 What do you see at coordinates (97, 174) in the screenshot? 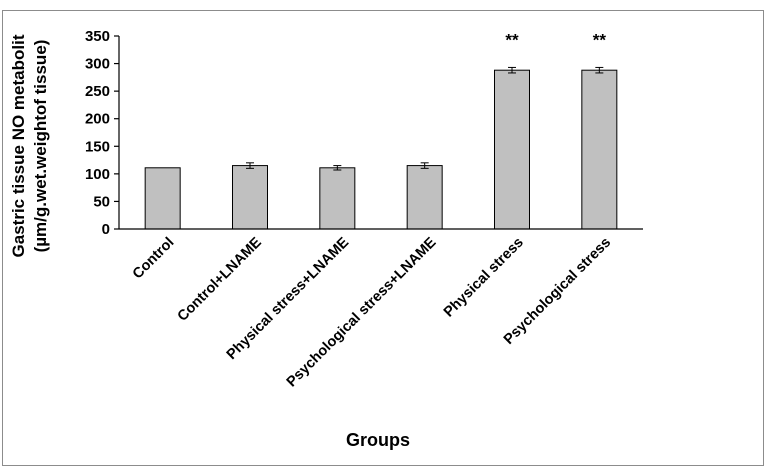
I see `y-tick-label: 100` at bounding box center [97, 174].